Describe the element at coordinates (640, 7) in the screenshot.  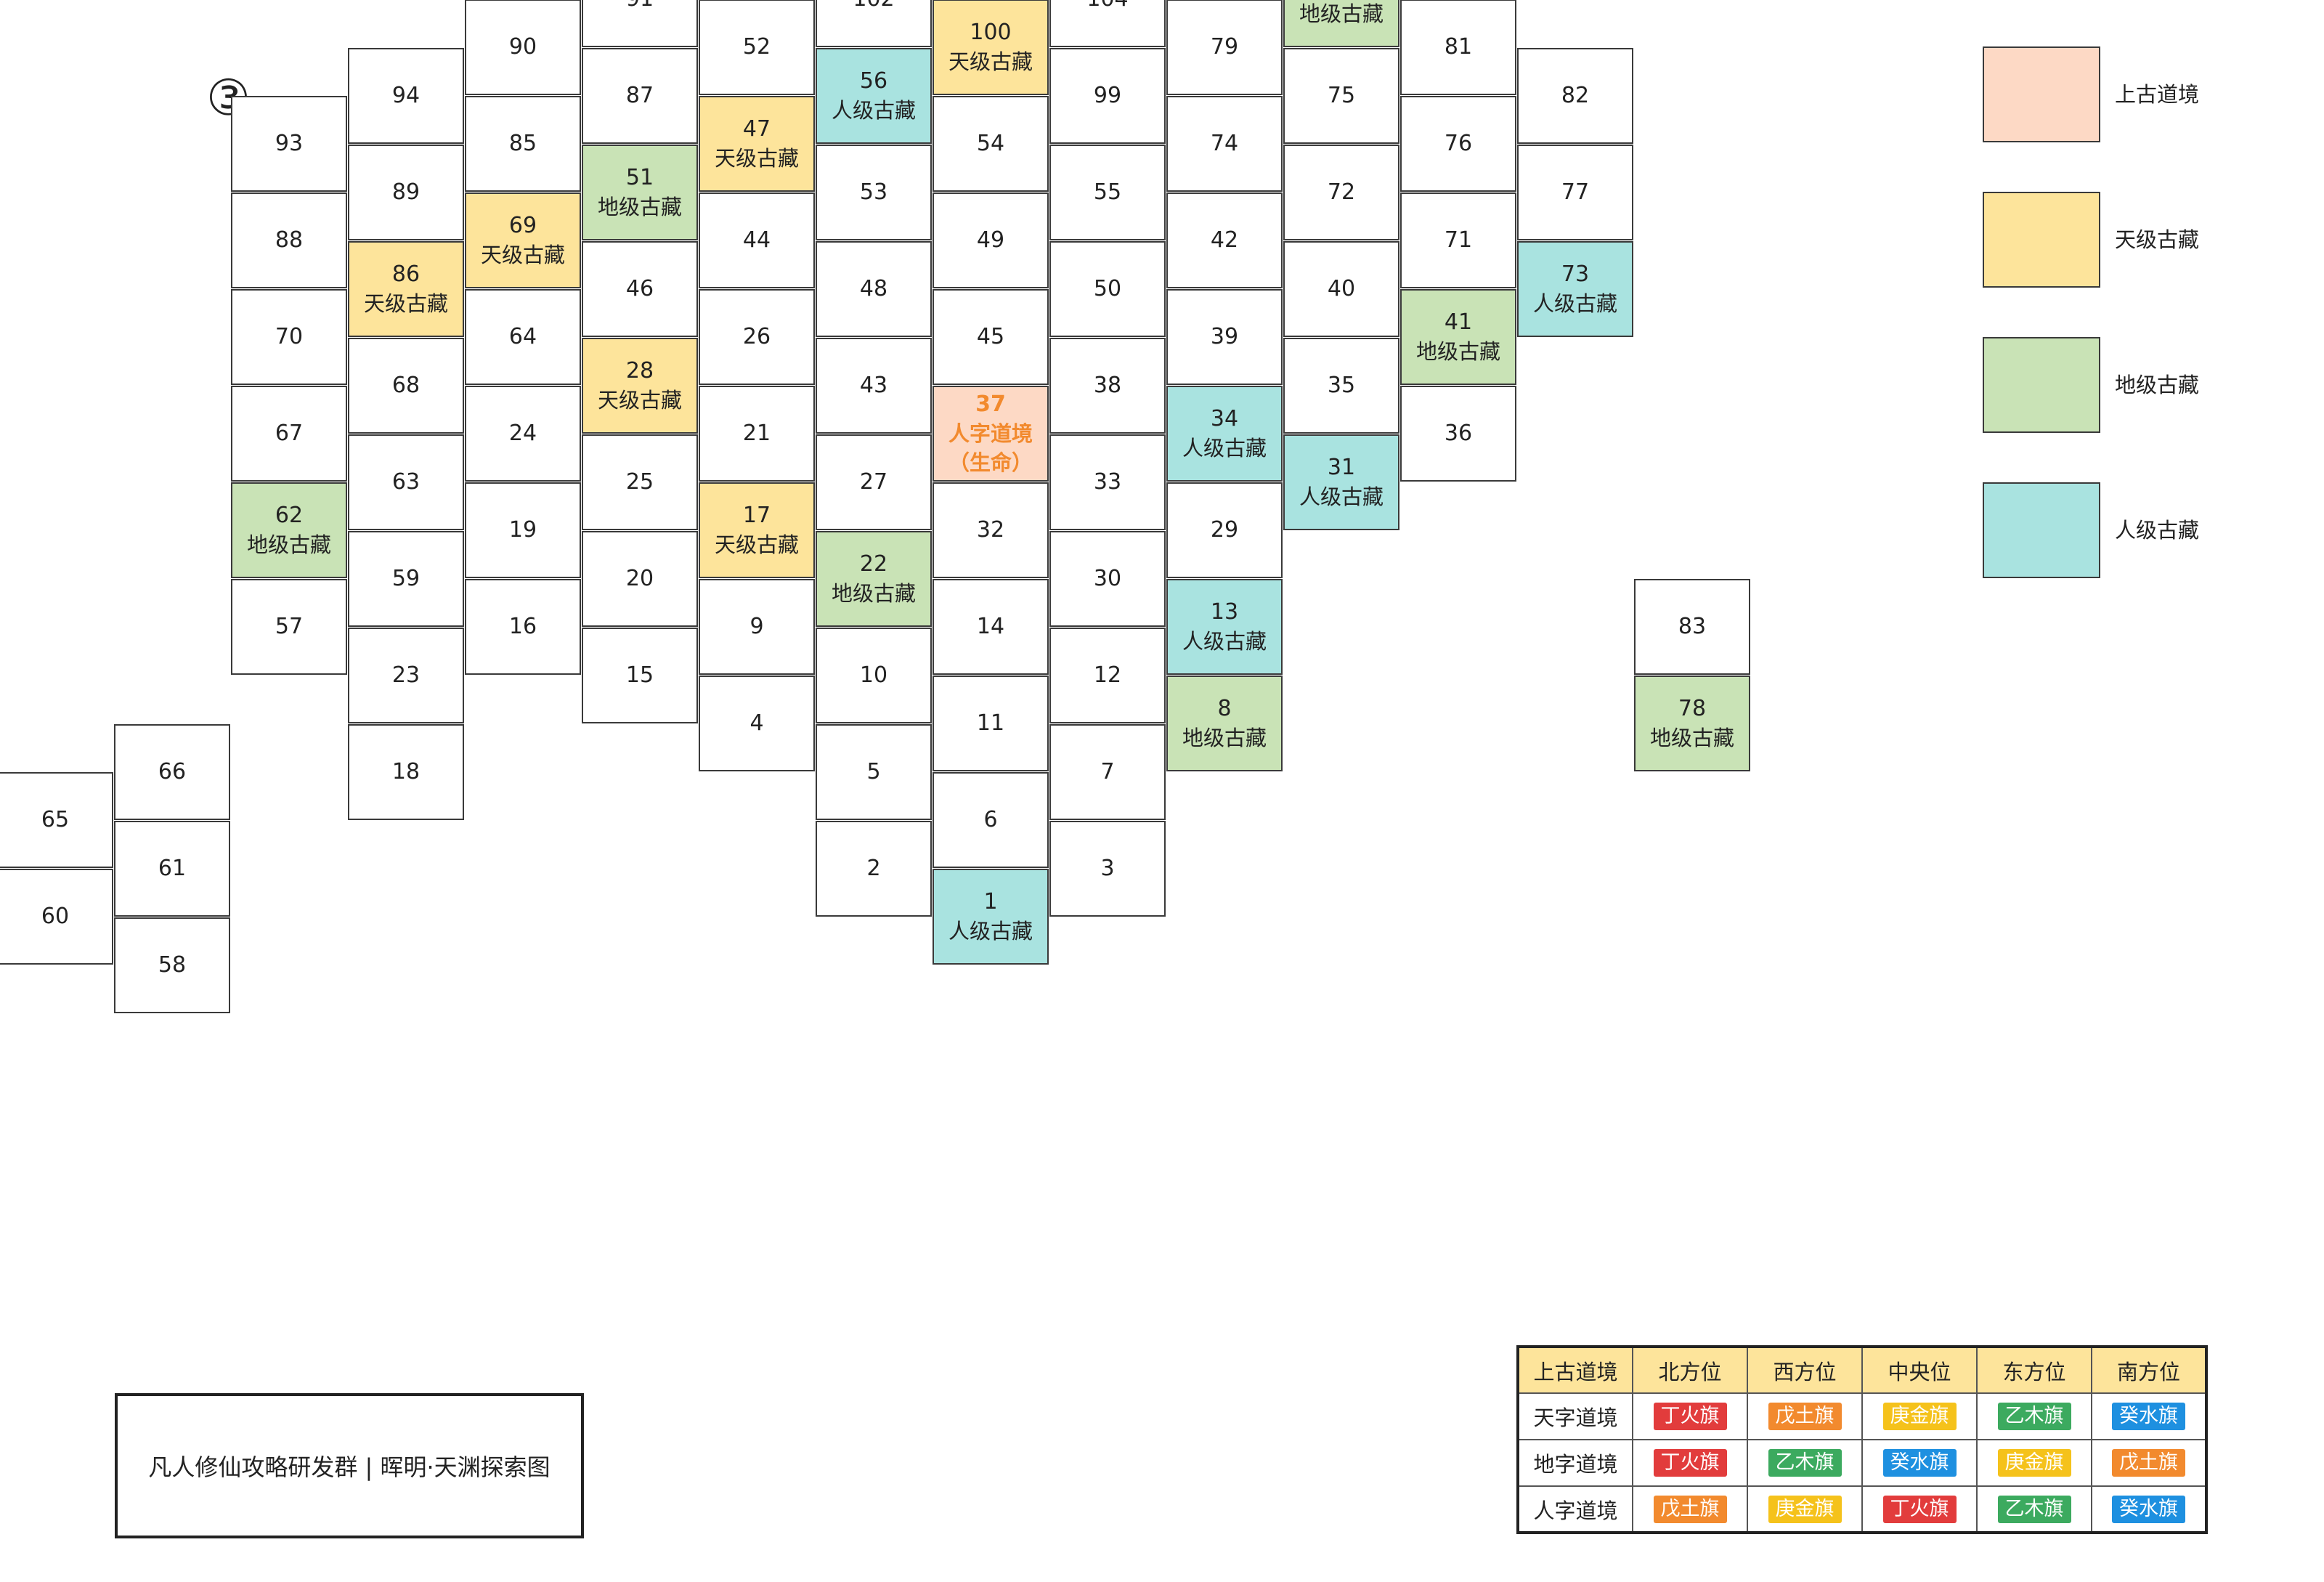
I see `cell-number: 91` at that location.